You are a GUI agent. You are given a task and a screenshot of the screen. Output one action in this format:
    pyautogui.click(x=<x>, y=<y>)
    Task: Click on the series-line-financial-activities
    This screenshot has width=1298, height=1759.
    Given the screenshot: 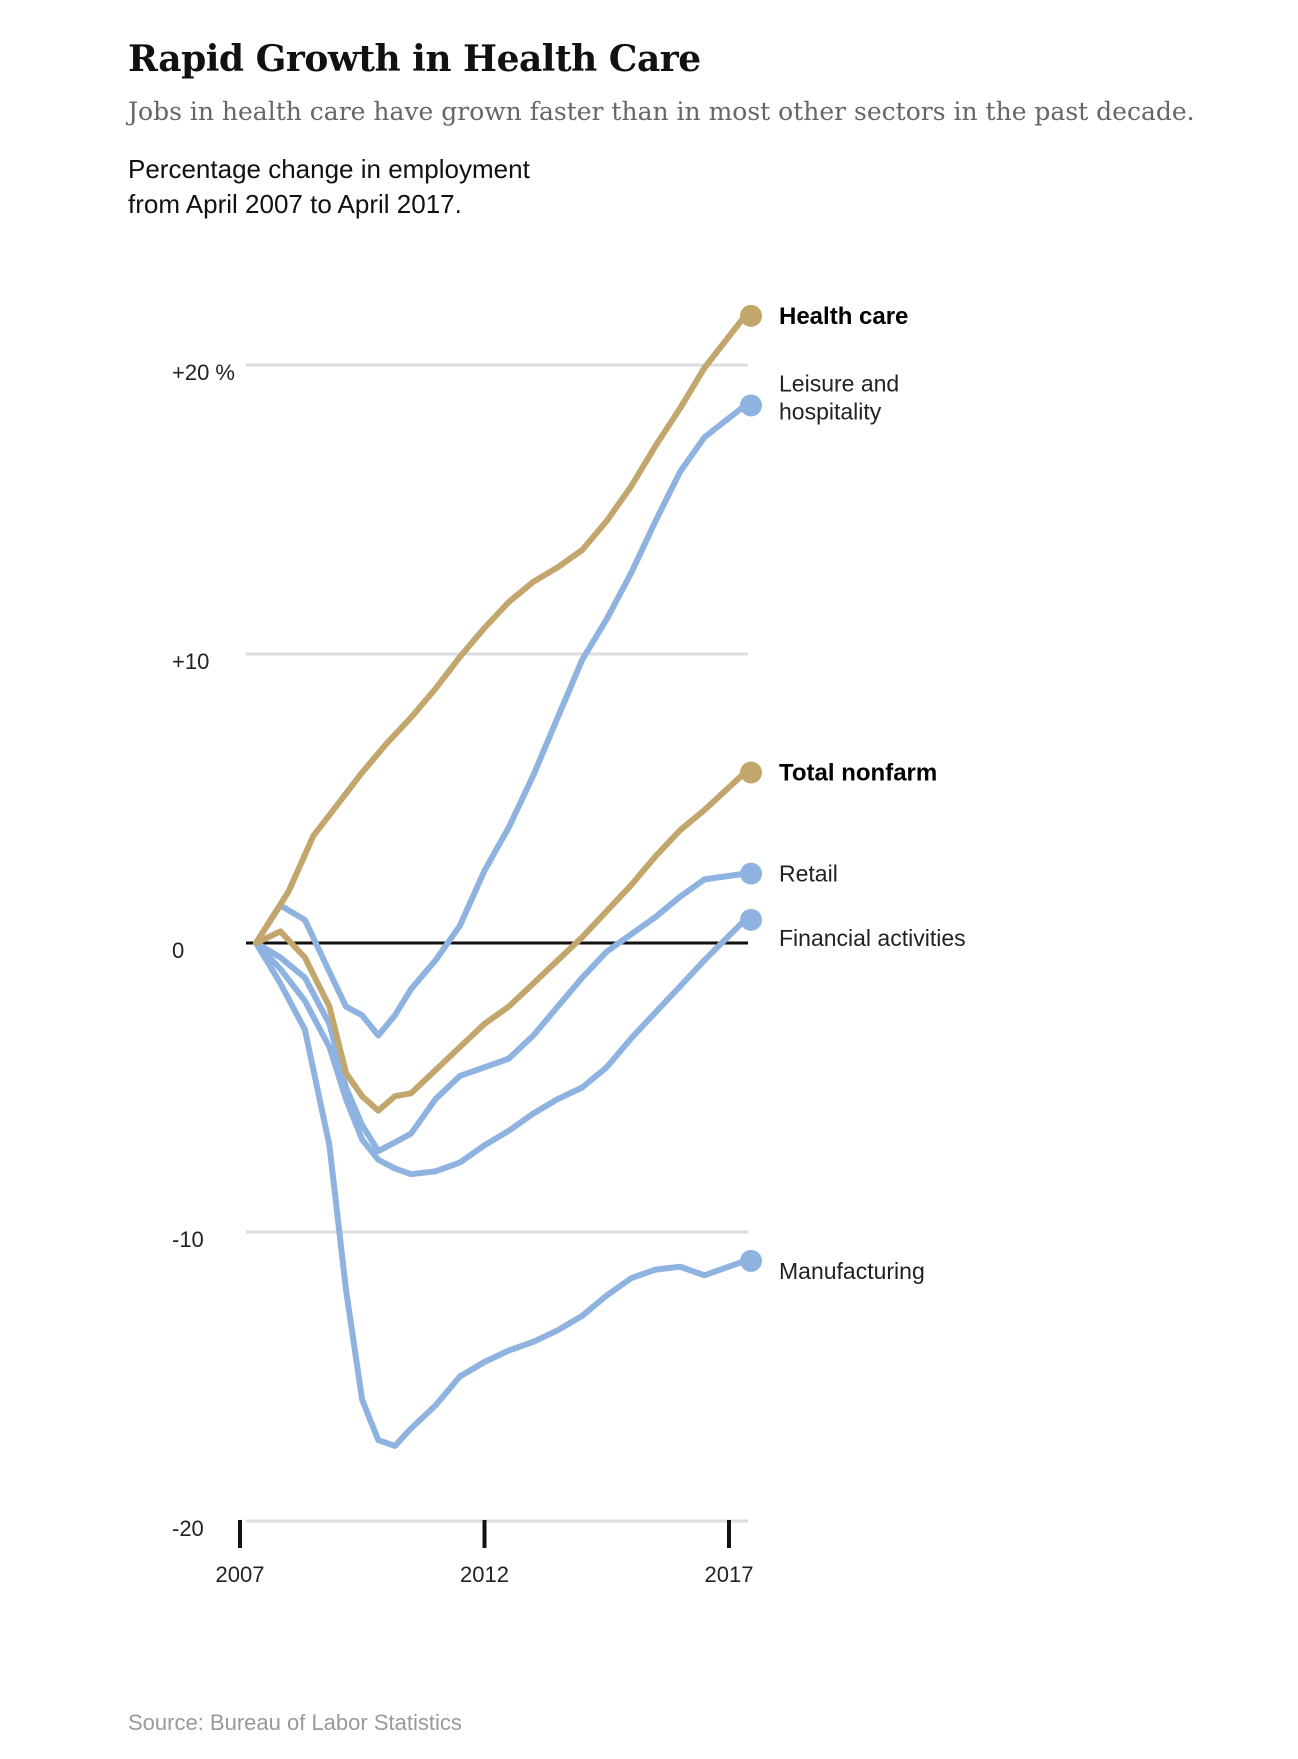 What is the action you would take?
    pyautogui.click(x=500, y=1047)
    